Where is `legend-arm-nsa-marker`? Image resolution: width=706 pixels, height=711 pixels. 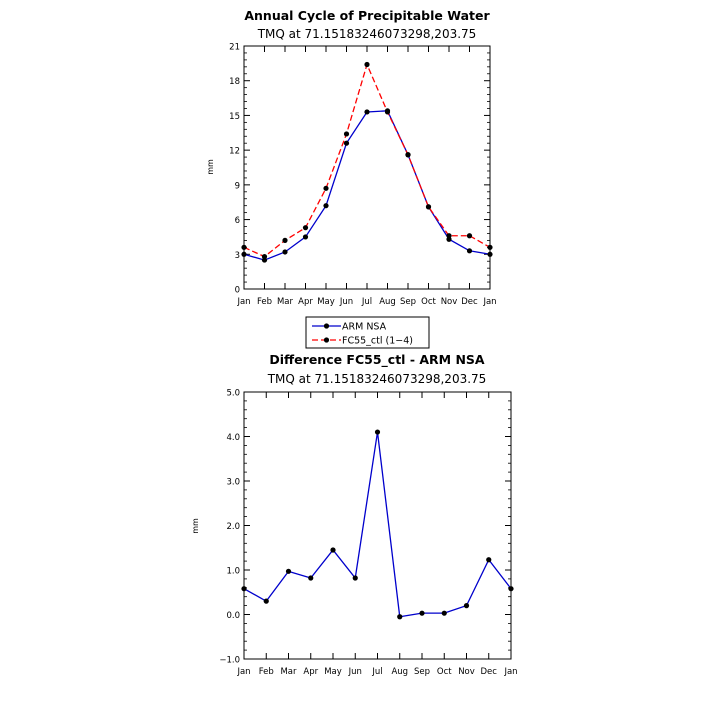 legend-arm-nsa-marker is located at coordinates (326, 326).